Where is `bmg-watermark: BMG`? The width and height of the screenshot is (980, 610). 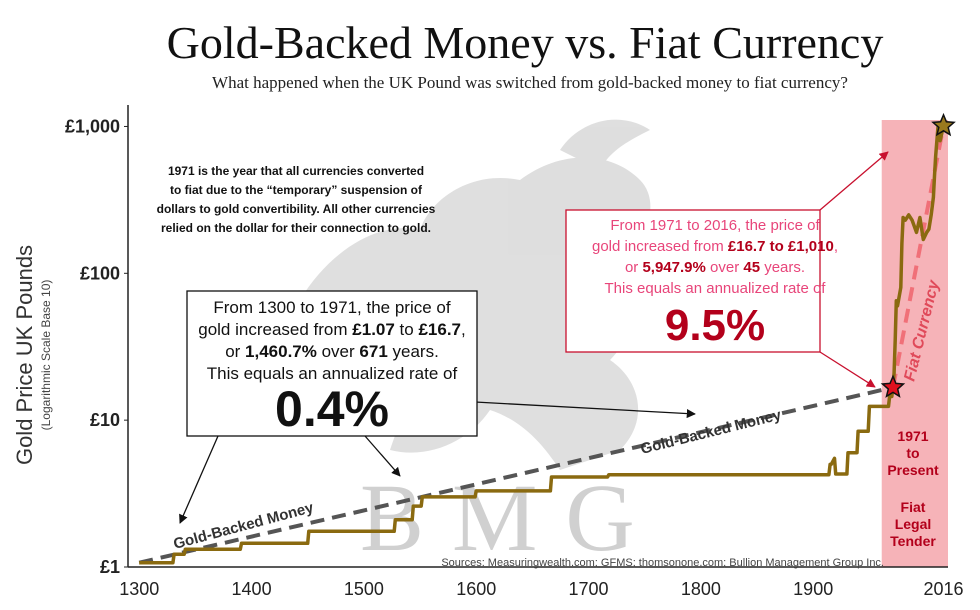
bmg-watermark: BMG is located at coordinates (511, 517).